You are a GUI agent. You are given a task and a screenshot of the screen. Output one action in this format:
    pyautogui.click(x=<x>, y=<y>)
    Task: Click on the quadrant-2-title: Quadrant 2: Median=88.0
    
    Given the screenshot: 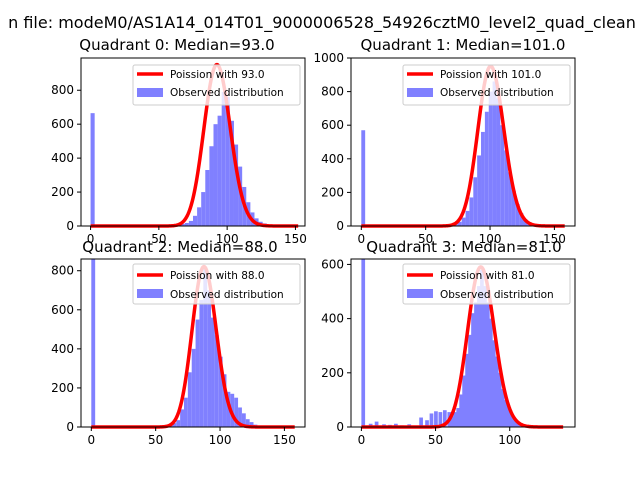 What is the action you would take?
    pyautogui.click(x=179, y=247)
    